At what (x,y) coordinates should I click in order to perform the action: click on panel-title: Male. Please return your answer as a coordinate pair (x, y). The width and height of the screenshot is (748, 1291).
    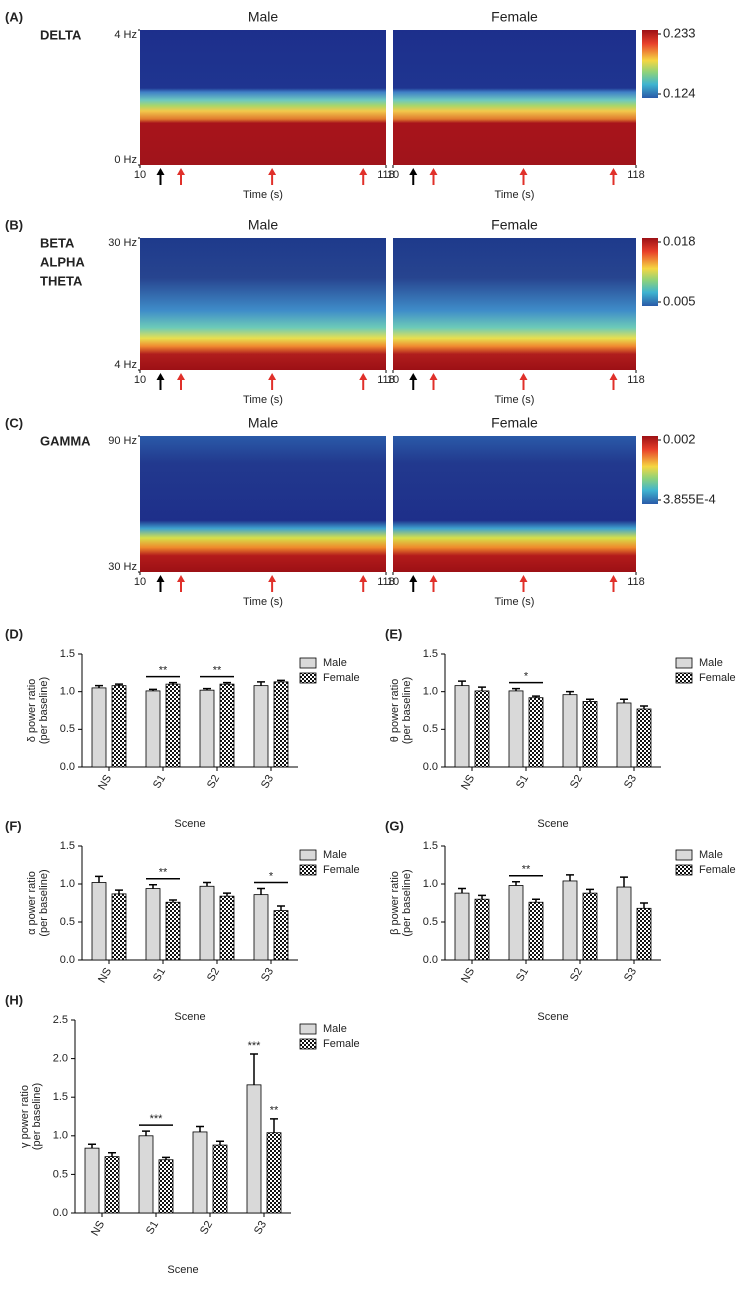
    Looking at the image, I should click on (263, 423).